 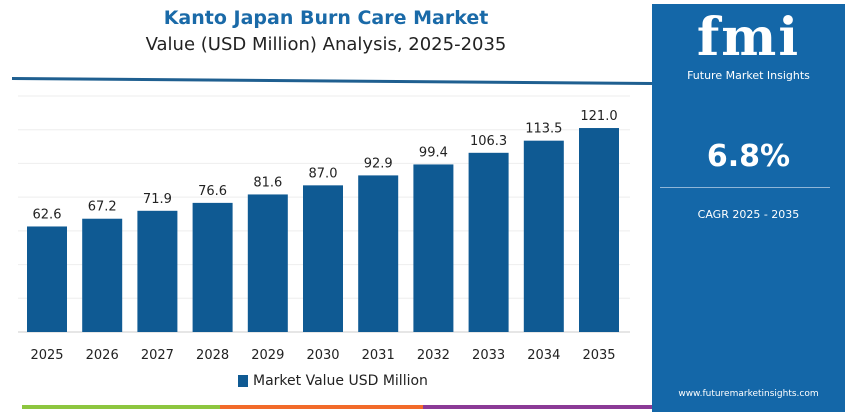 What do you see at coordinates (745, 187) in the screenshot?
I see `panel-divider` at bounding box center [745, 187].